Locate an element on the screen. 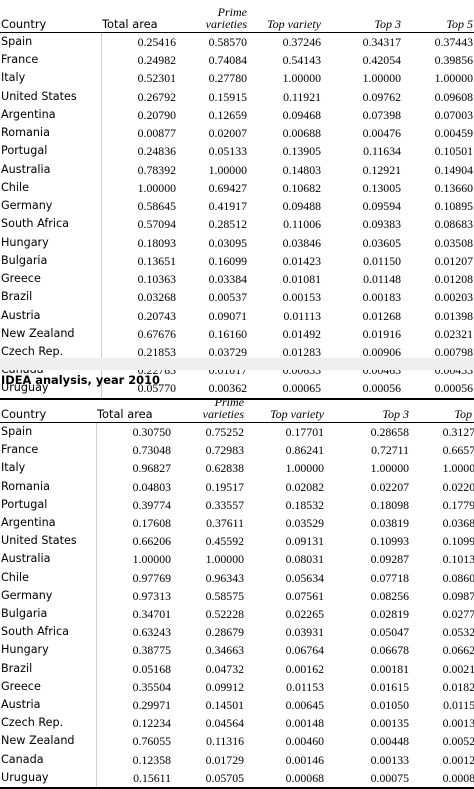 The image size is (474, 789). value-cell: 0.01153 is located at coordinates (305, 686).